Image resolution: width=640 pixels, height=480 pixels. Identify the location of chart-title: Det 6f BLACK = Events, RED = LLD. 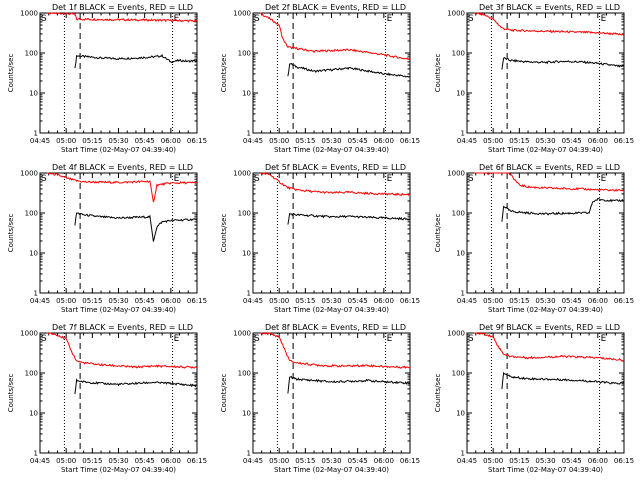
(549, 167).